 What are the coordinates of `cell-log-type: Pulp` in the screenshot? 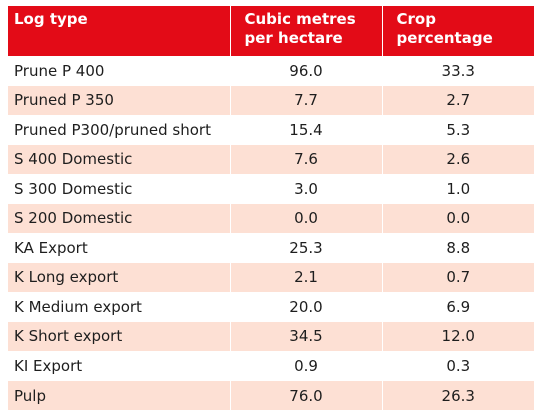 It's located at (119, 395).